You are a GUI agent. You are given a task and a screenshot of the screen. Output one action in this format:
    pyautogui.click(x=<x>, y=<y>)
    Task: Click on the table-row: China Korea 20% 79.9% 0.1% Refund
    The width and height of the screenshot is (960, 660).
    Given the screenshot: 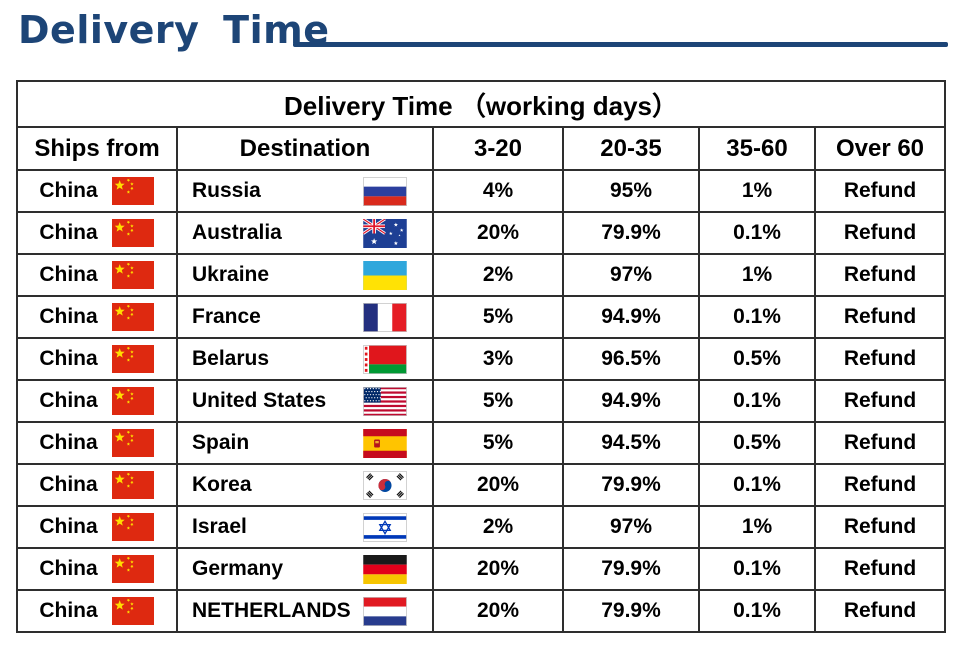 What is the action you would take?
    pyautogui.click(x=481, y=485)
    